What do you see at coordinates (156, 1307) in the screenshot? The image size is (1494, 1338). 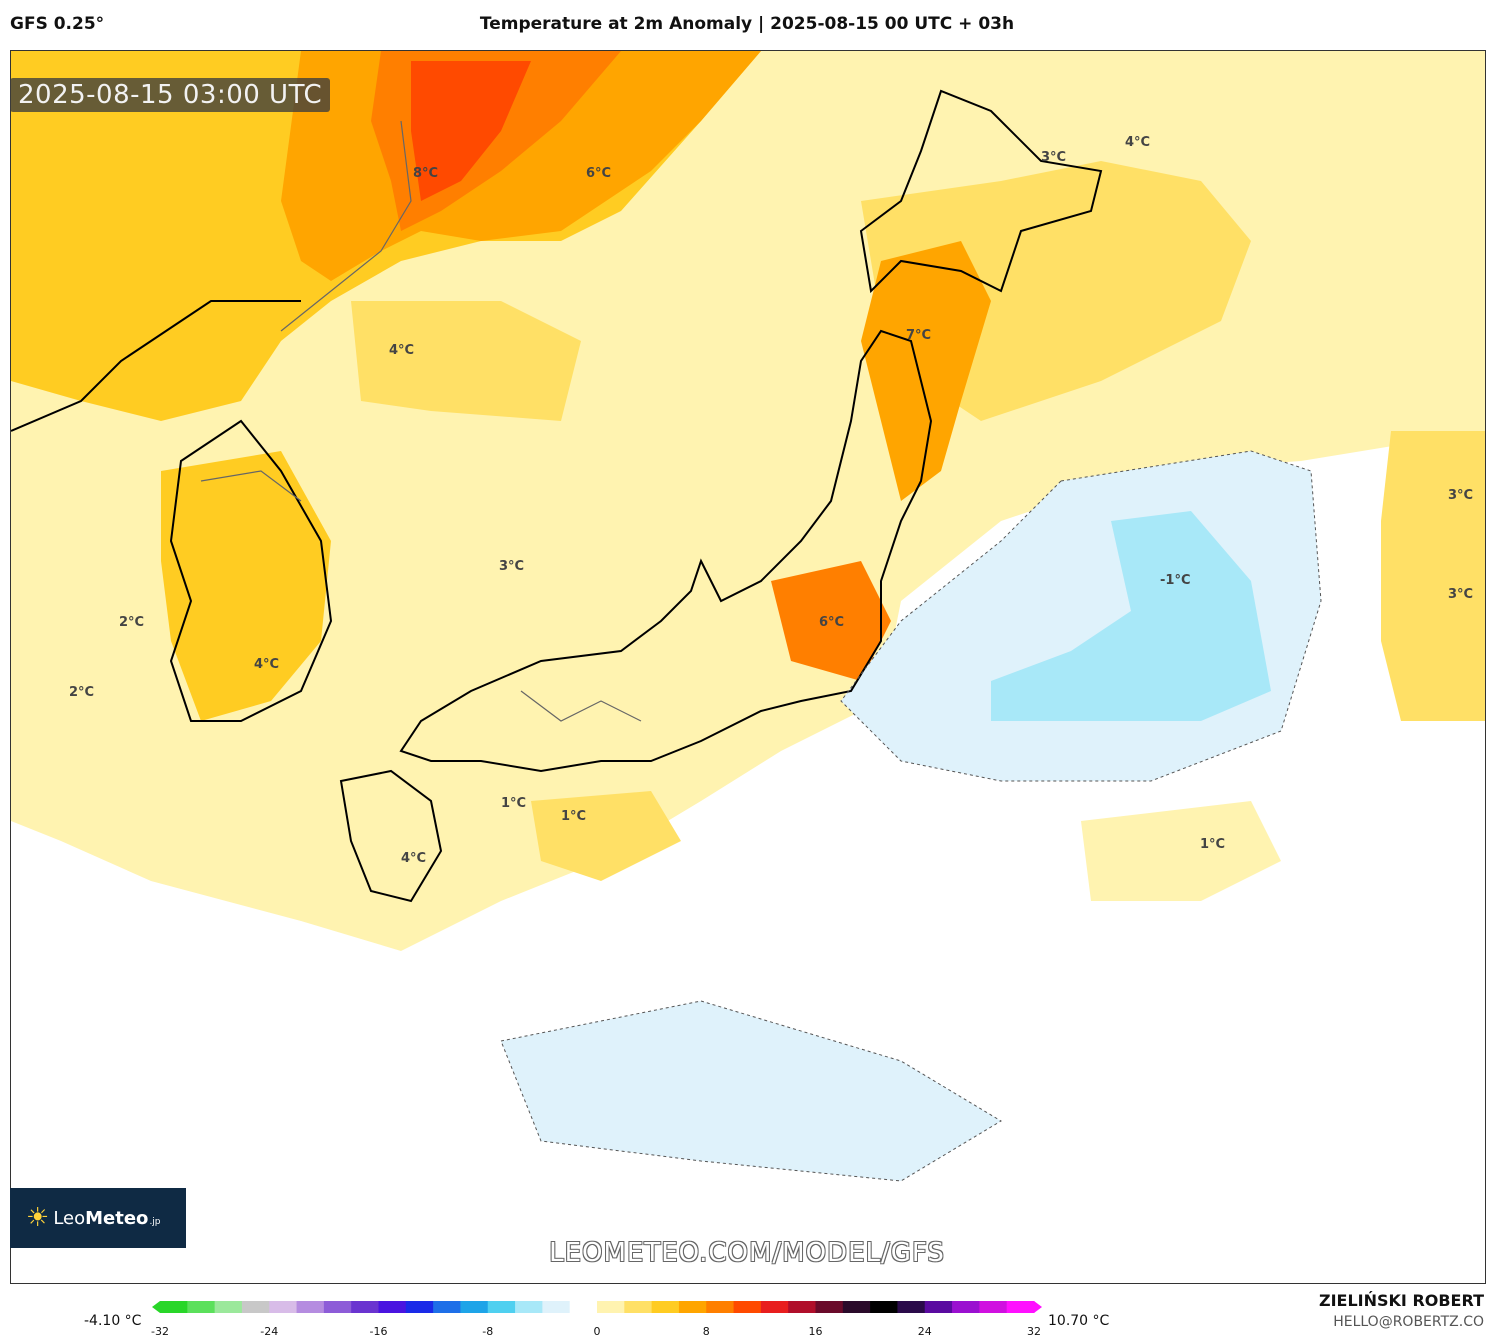 I see `colorbar-min-arrow` at bounding box center [156, 1307].